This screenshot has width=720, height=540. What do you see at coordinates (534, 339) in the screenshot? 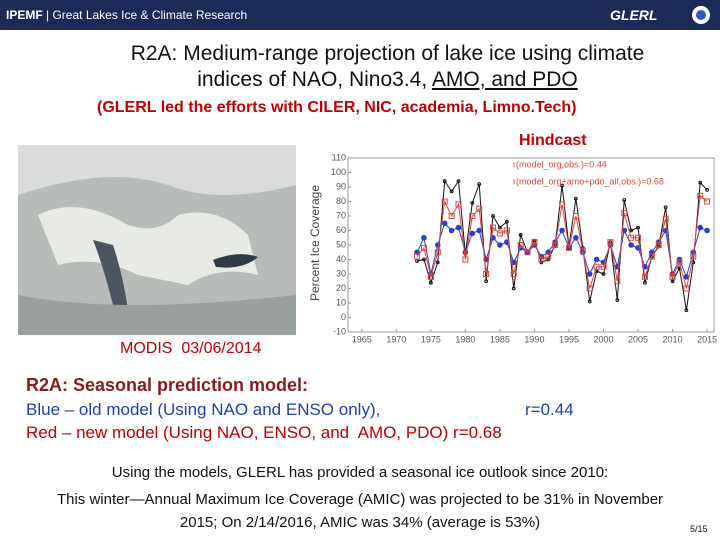
I see `x-tick-label: 1990` at bounding box center [534, 339].